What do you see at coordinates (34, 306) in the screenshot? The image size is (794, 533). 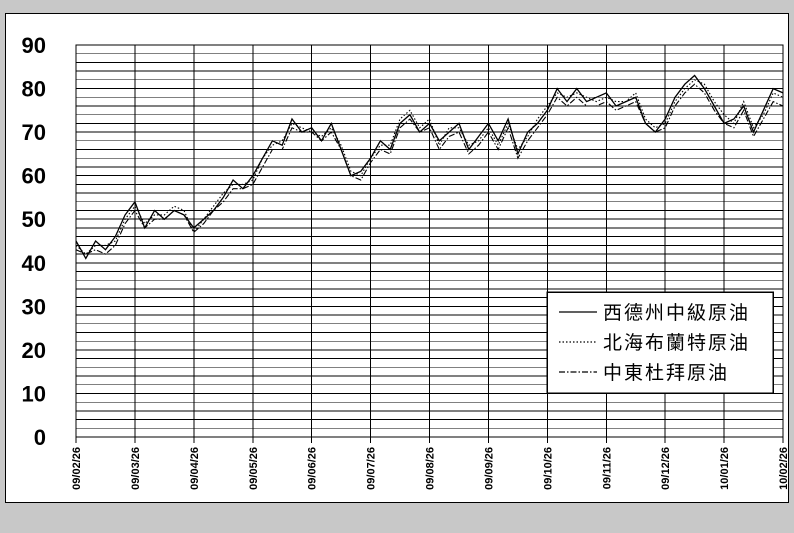 I see `y-tick-label: 30` at bounding box center [34, 306].